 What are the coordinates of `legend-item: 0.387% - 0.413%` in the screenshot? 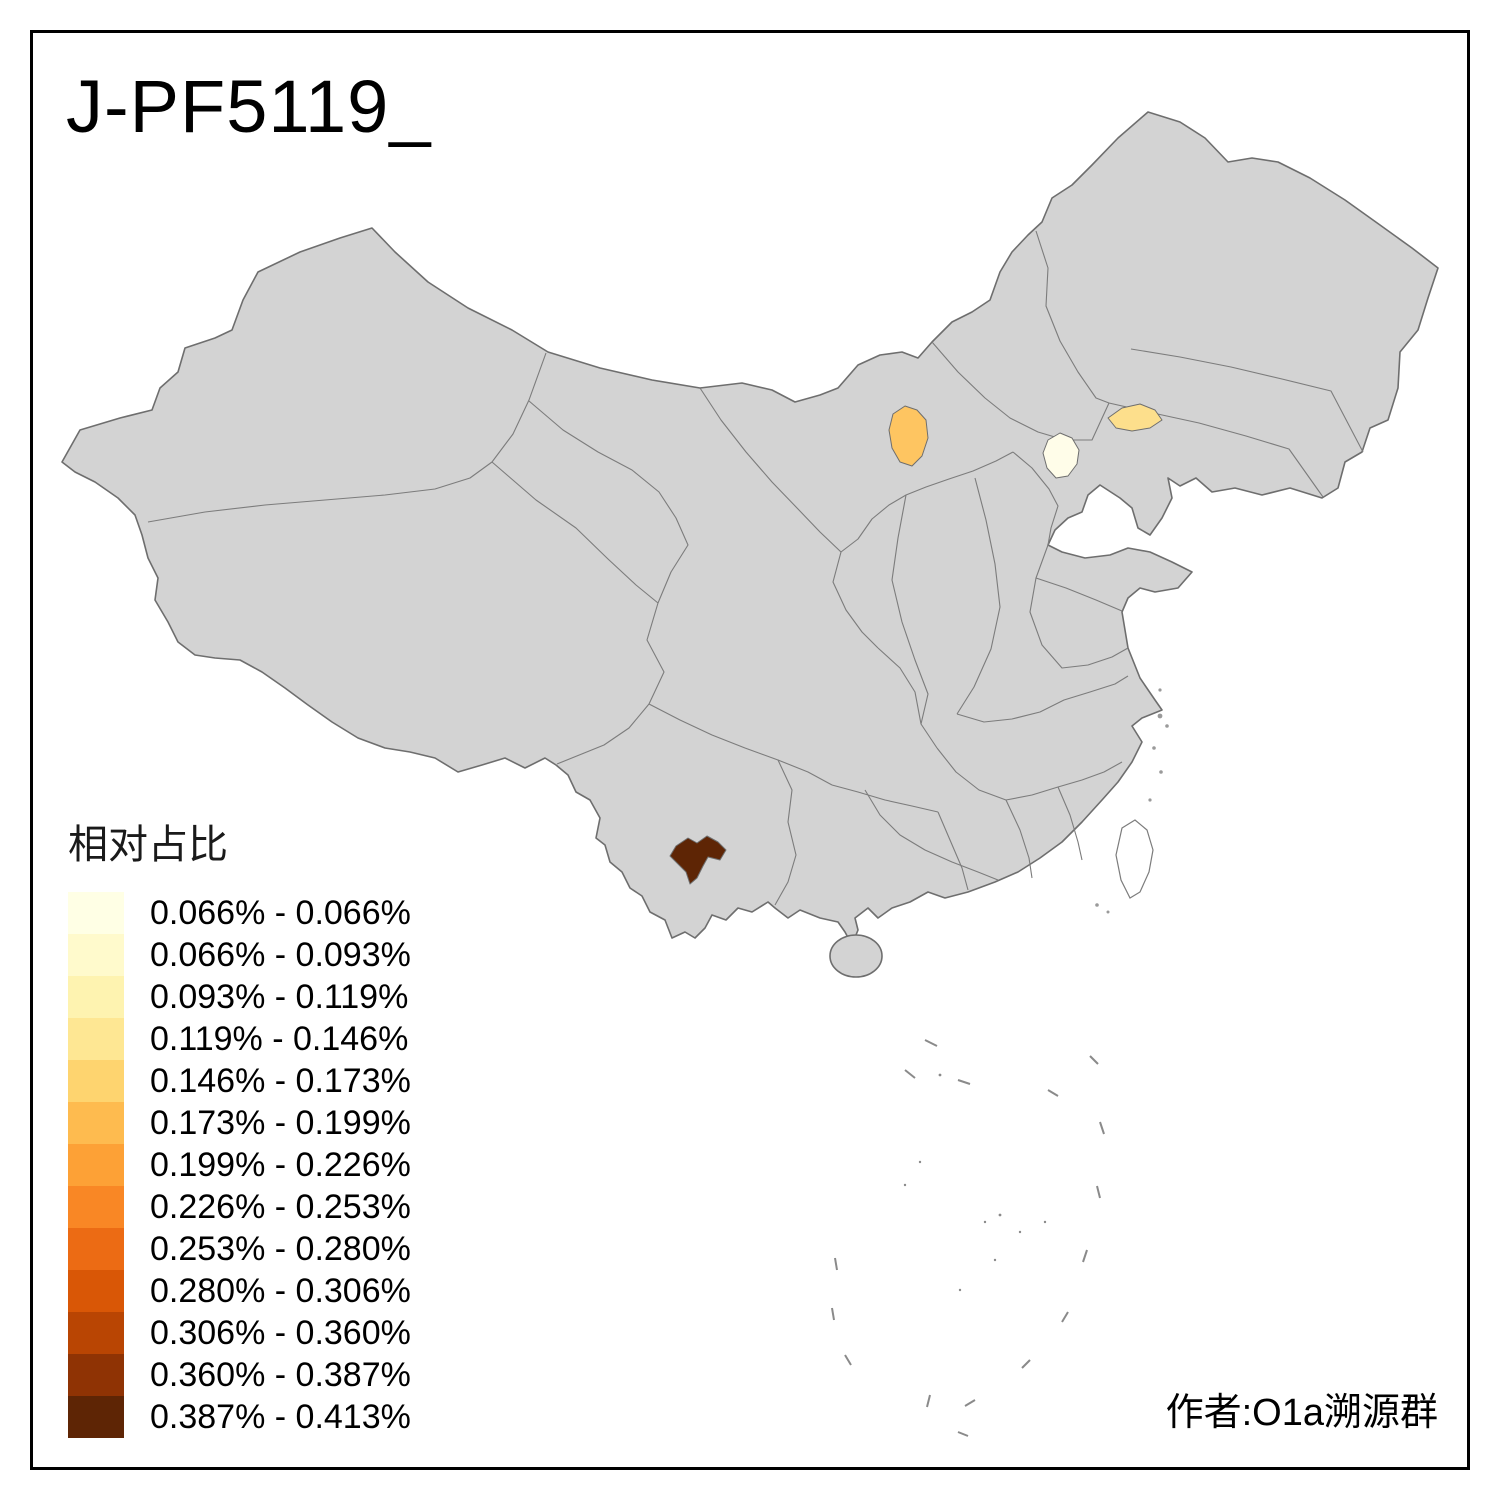 It's located at (239, 1417).